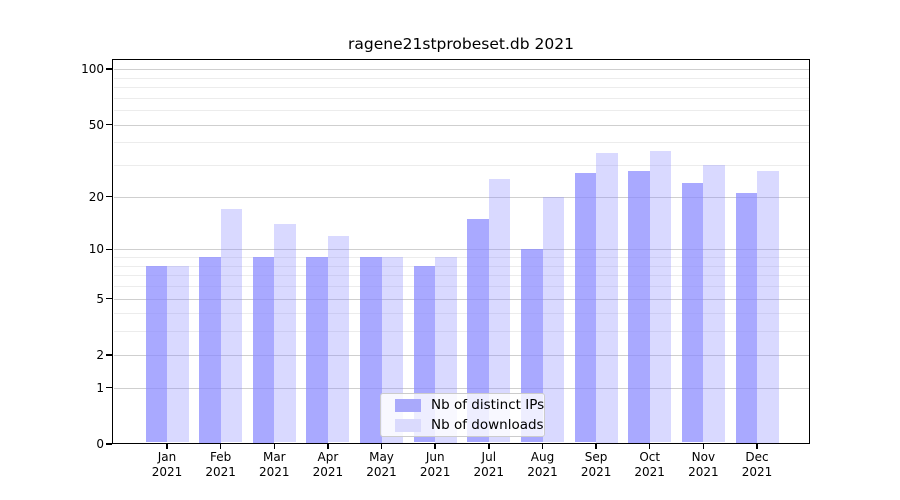  What do you see at coordinates (585, 308) in the screenshot?
I see `bar-nb-of-distinct-ips-sep` at bounding box center [585, 308].